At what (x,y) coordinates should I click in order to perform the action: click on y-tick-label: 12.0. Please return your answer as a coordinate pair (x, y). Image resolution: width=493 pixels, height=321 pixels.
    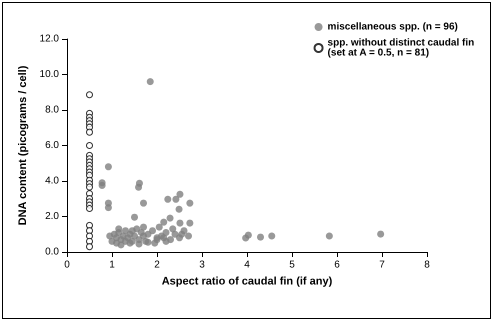
    Looking at the image, I should click on (50, 39).